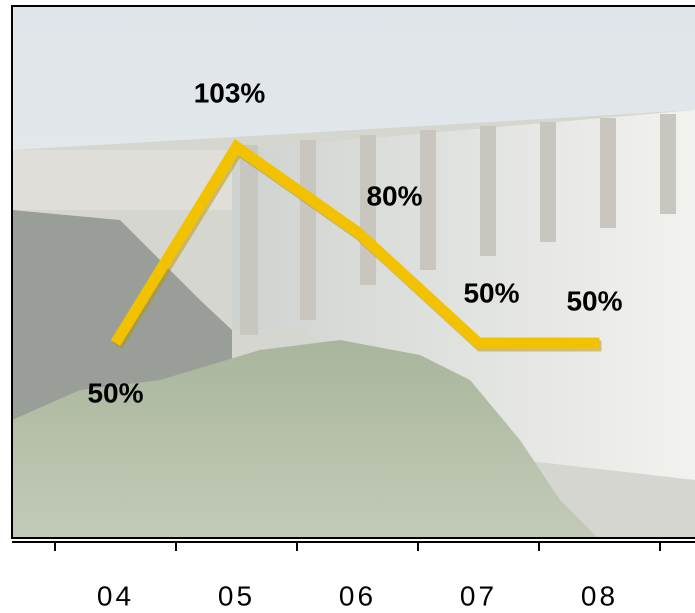 This screenshot has width=695, height=613. What do you see at coordinates (236, 595) in the screenshot?
I see `x-tick-label: 05` at bounding box center [236, 595].